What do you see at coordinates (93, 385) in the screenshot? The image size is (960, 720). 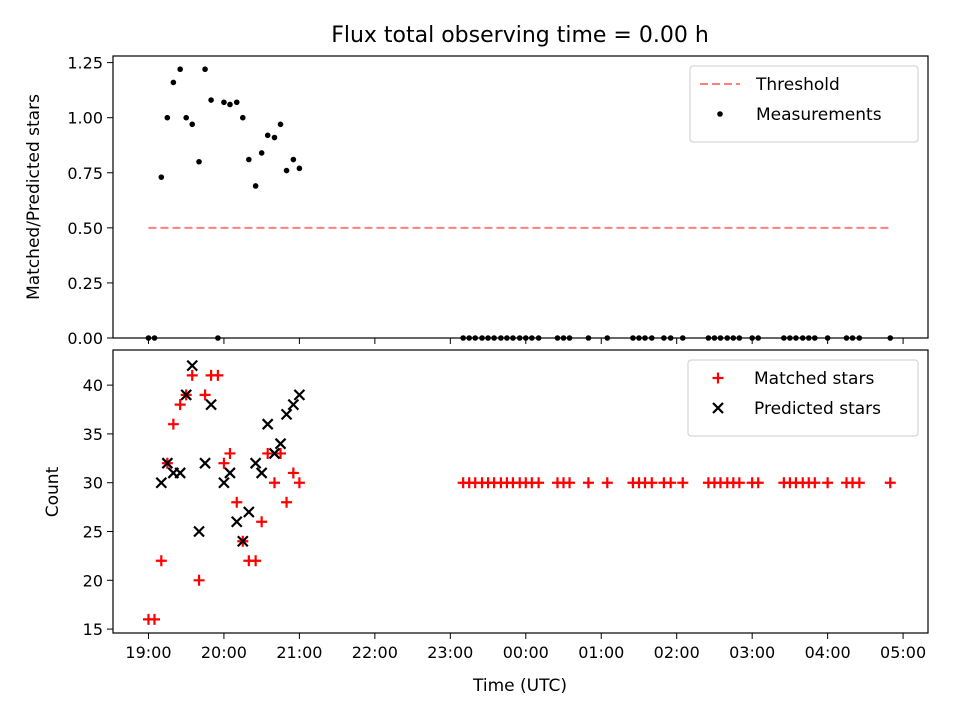 I see `bottom-y-tick-label: 40` at bounding box center [93, 385].